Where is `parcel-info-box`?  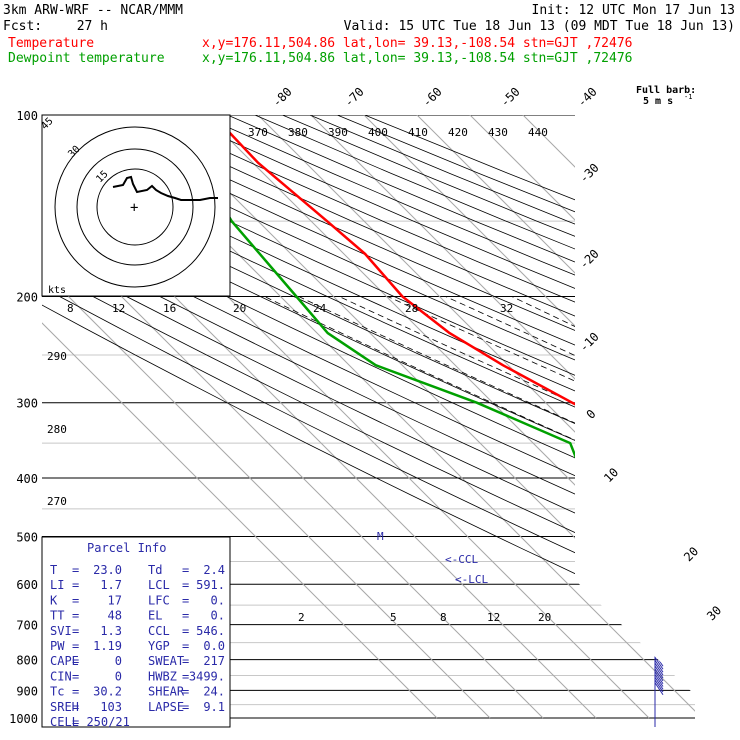 parcel-info-box is located at coordinates (136, 632).